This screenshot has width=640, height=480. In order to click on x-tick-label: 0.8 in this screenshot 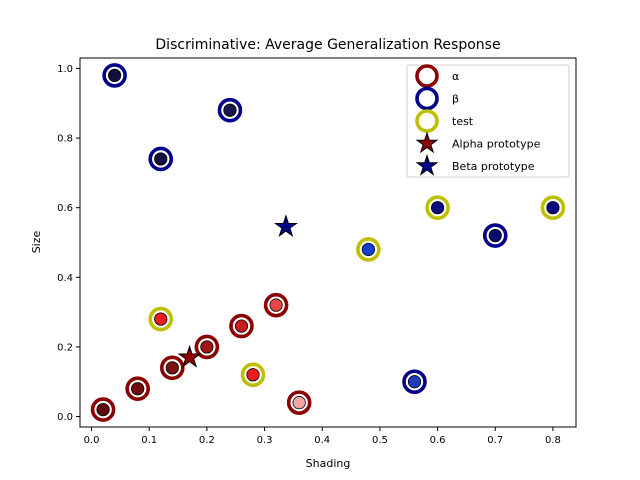, I will do `click(553, 440)`.